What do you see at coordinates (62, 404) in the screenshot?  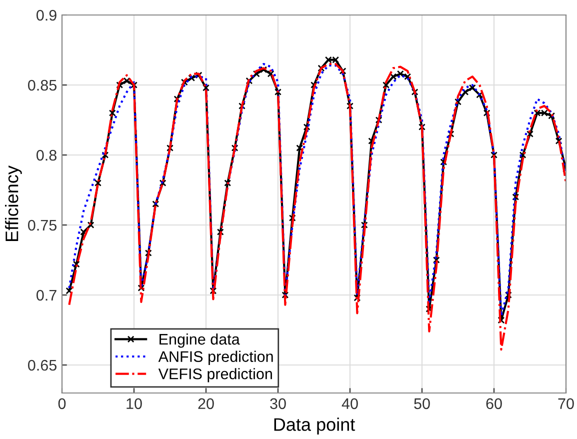 I see `x-tick-label: 0` at bounding box center [62, 404].